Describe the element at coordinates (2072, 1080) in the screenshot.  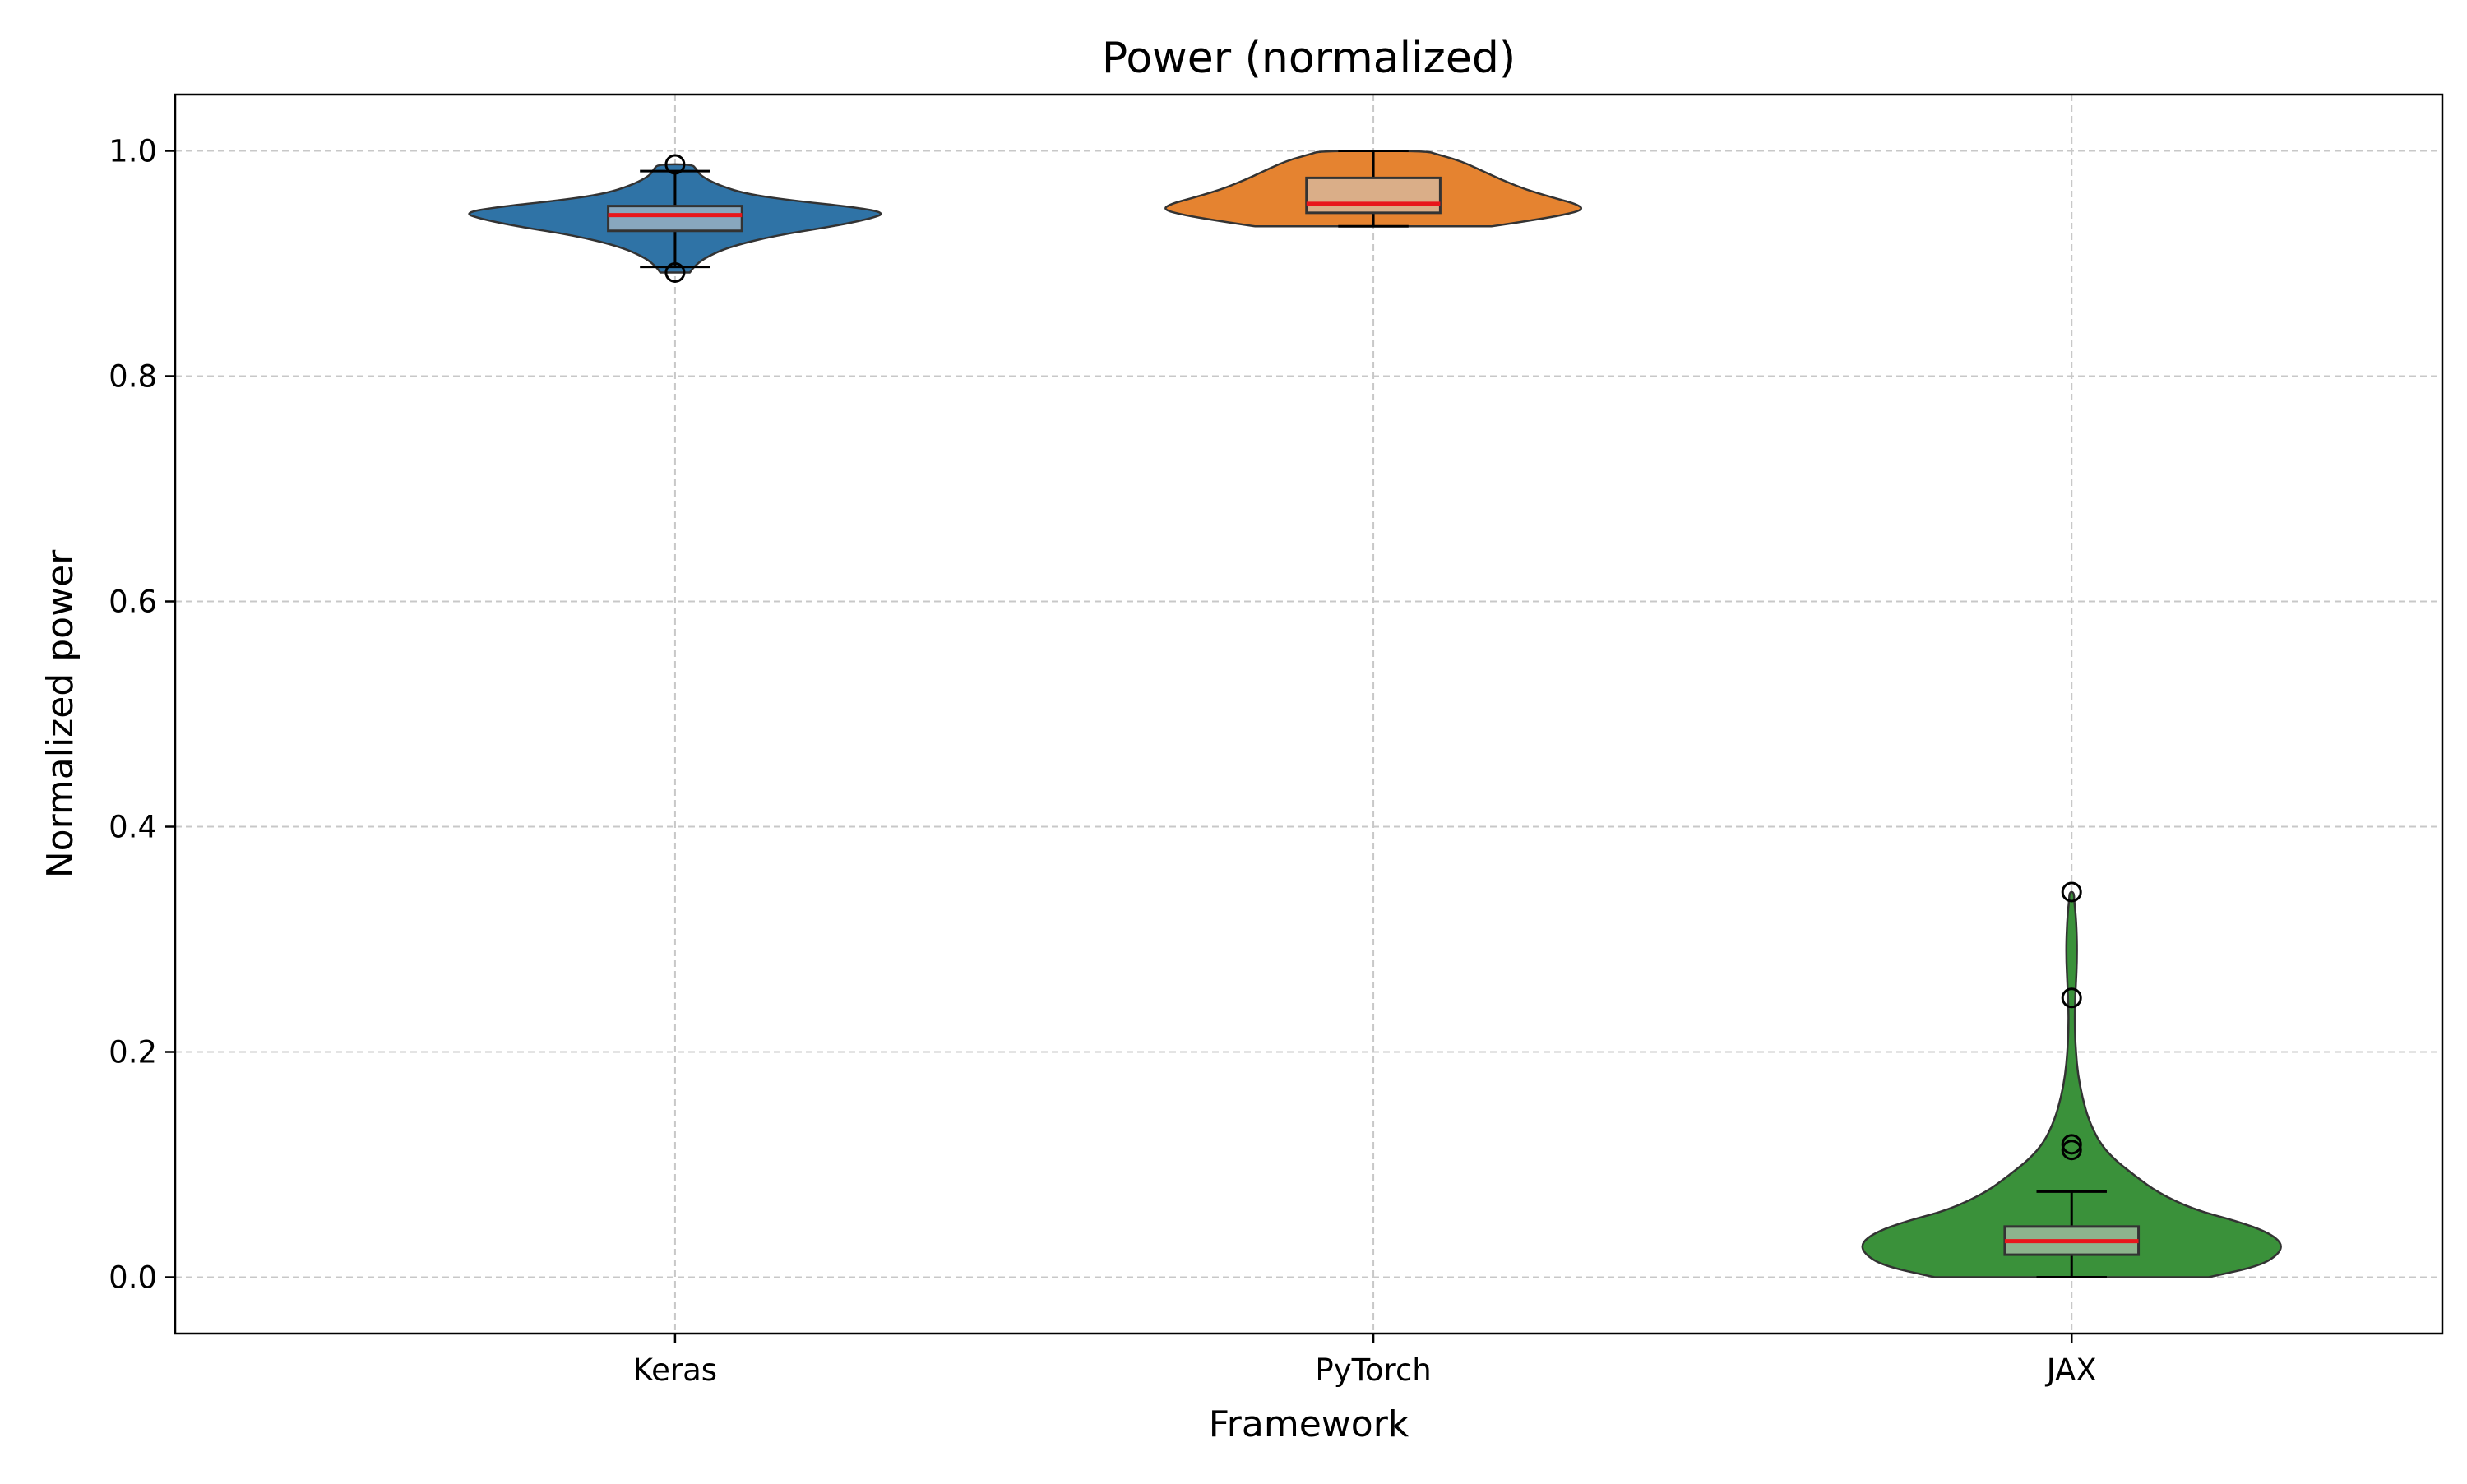
I see `boxplot-jax` at that location.